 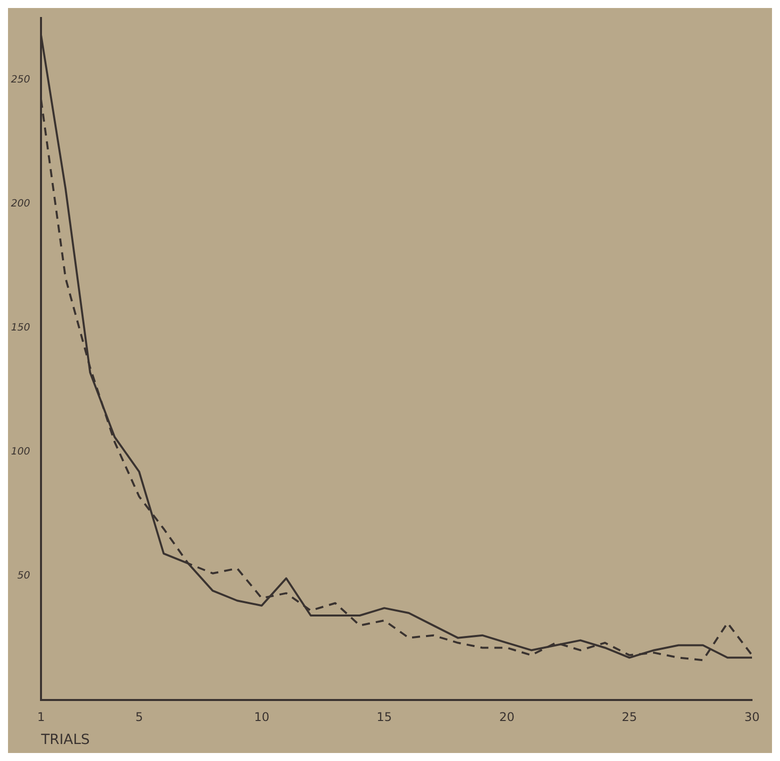 I want to click on x-tick-label: 25, so click(x=630, y=717).